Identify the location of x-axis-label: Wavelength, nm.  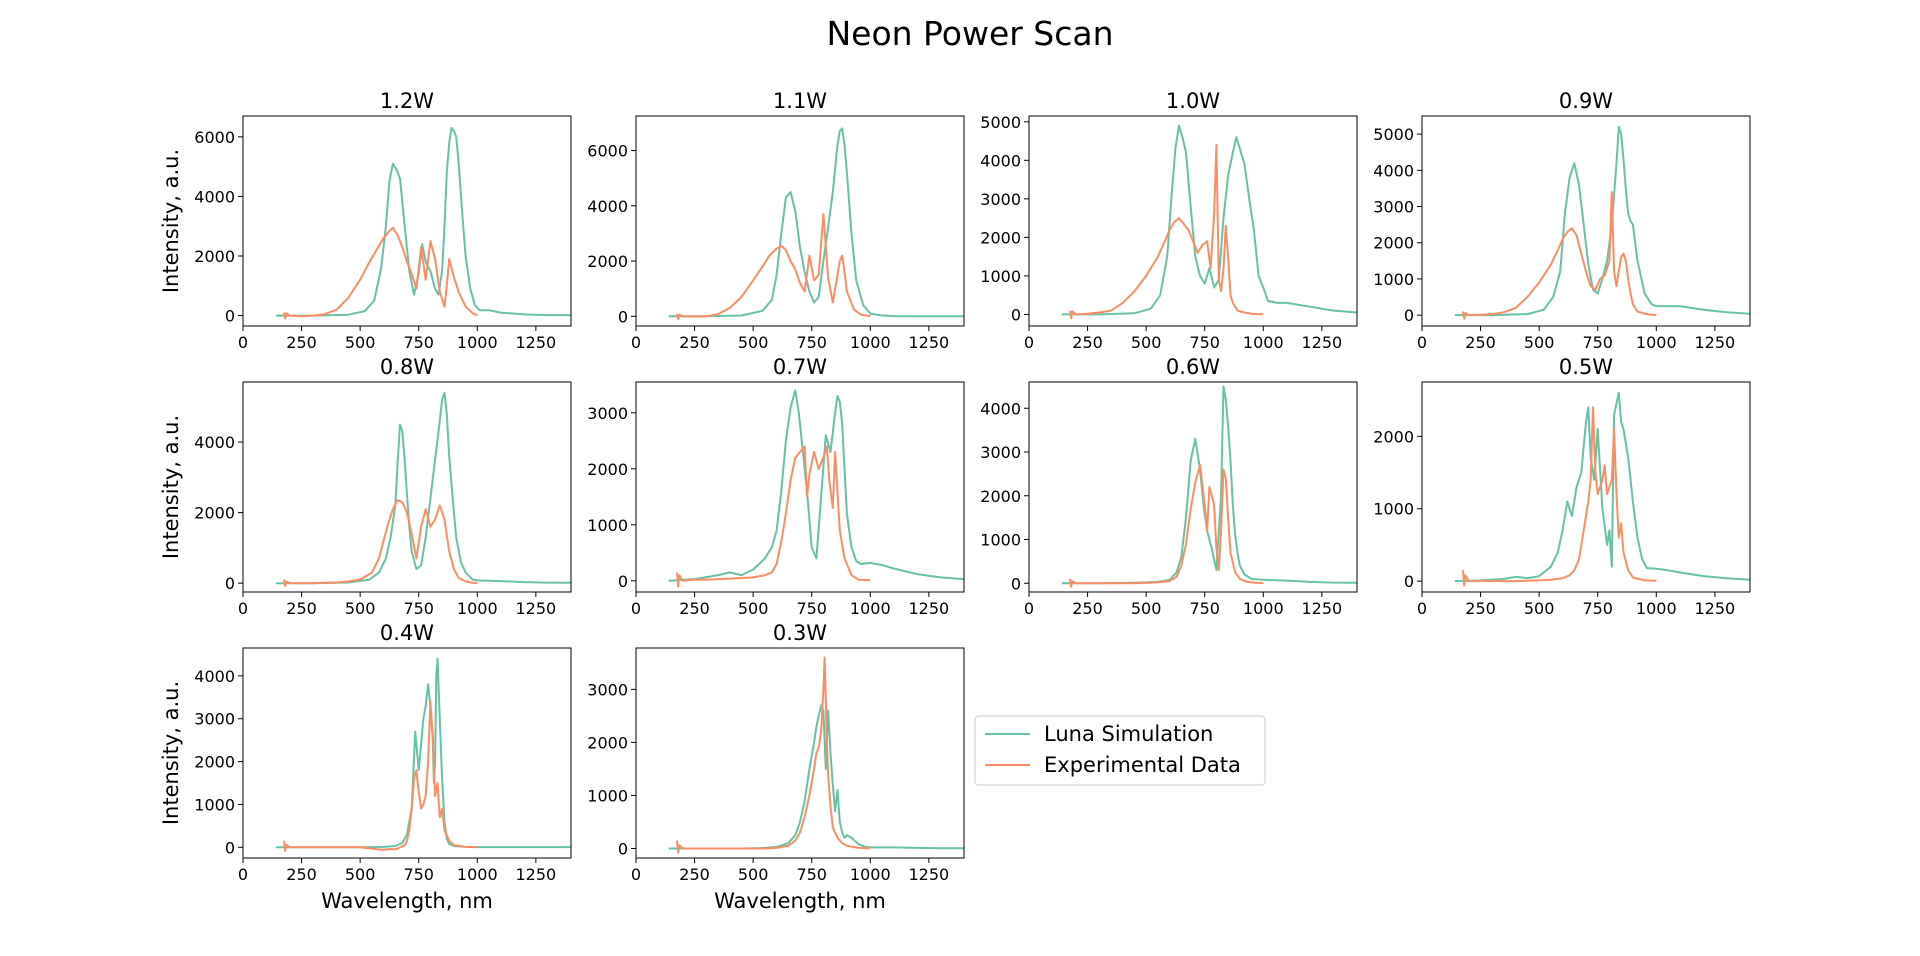
(407, 901).